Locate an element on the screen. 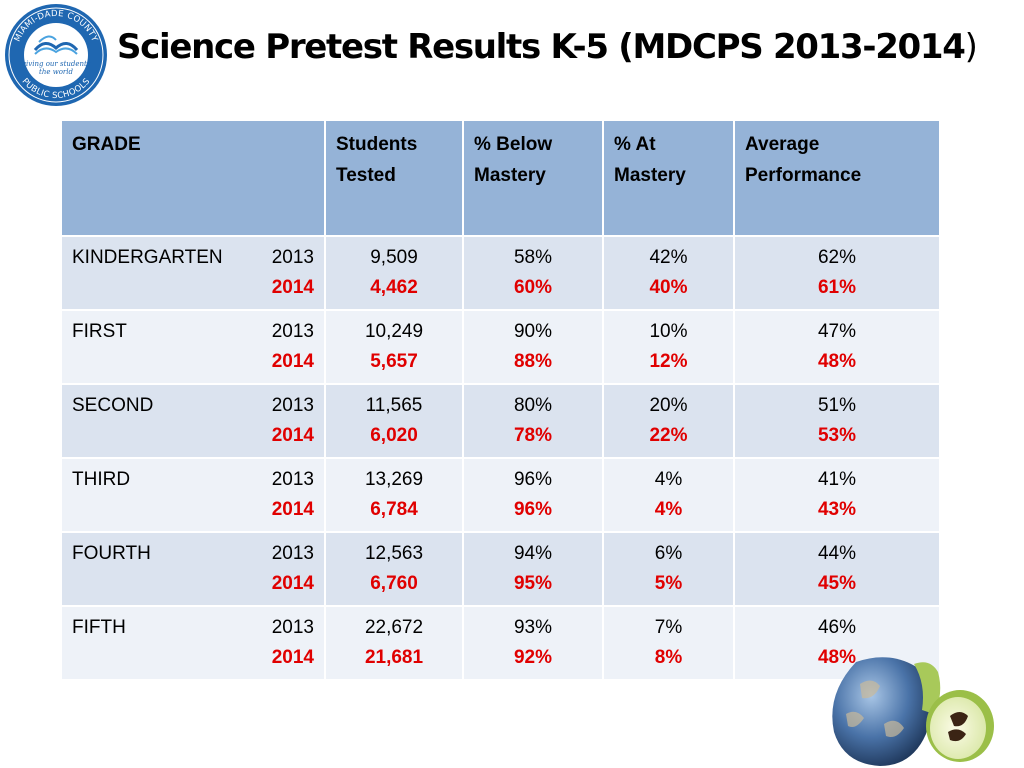  students-cell: 22,672 21,681 is located at coordinates (394, 643).